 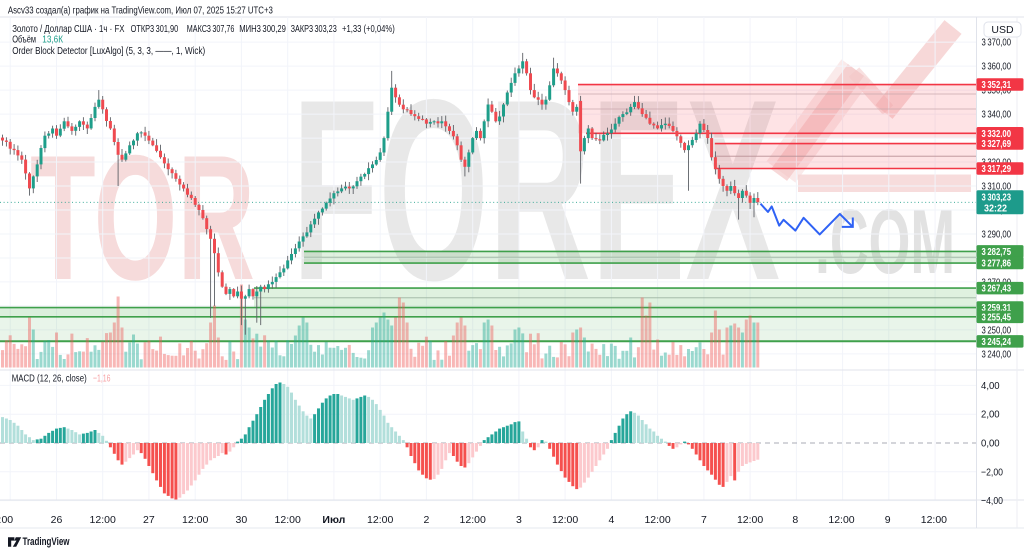 What do you see at coordinates (997, 198) in the screenshot?
I see `svg-text: 3 303,23` at bounding box center [997, 198].